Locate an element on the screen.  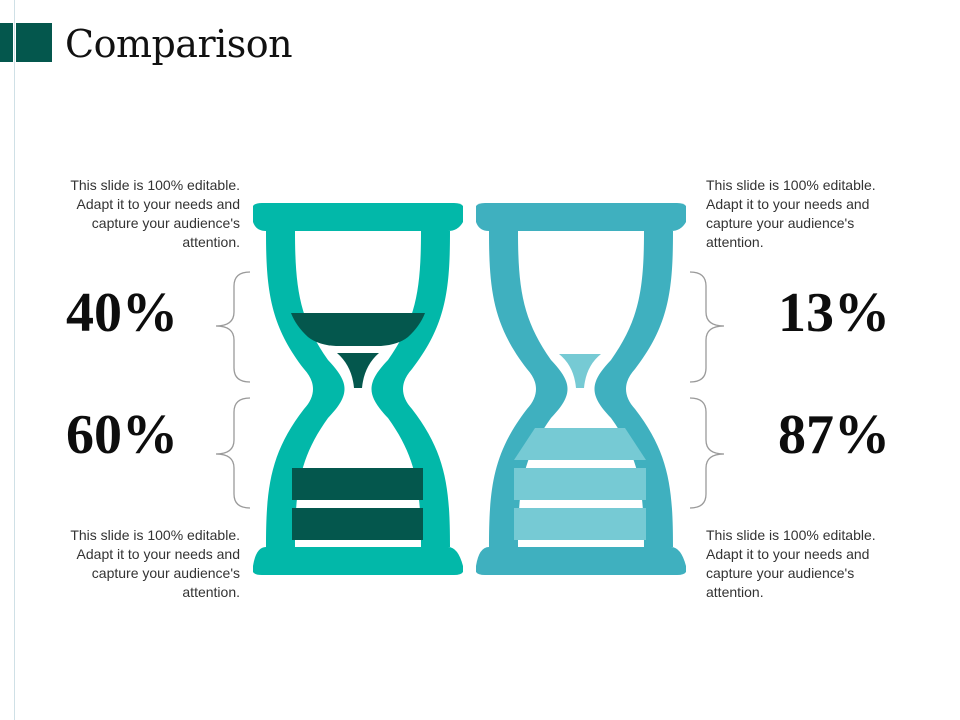
right-hourglass is located at coordinates (581, 389).